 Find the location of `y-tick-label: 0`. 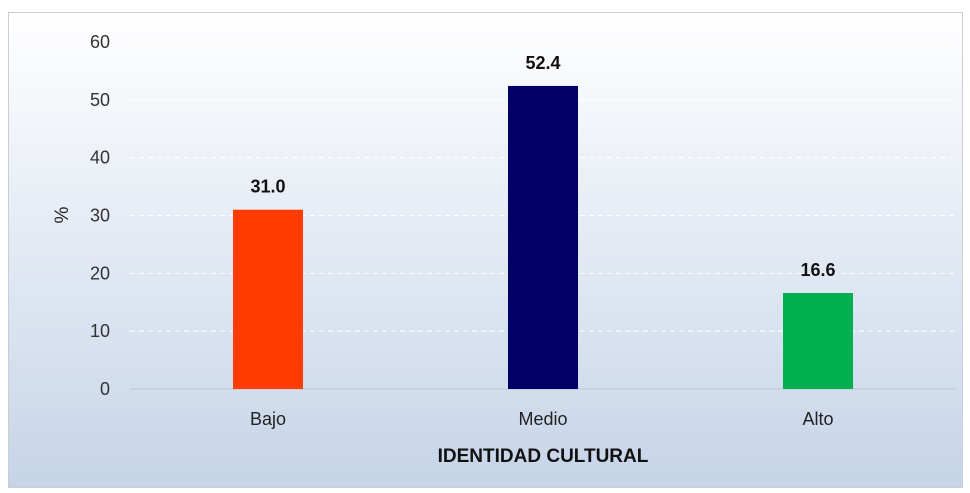

y-tick-label: 0 is located at coordinates (105, 389).